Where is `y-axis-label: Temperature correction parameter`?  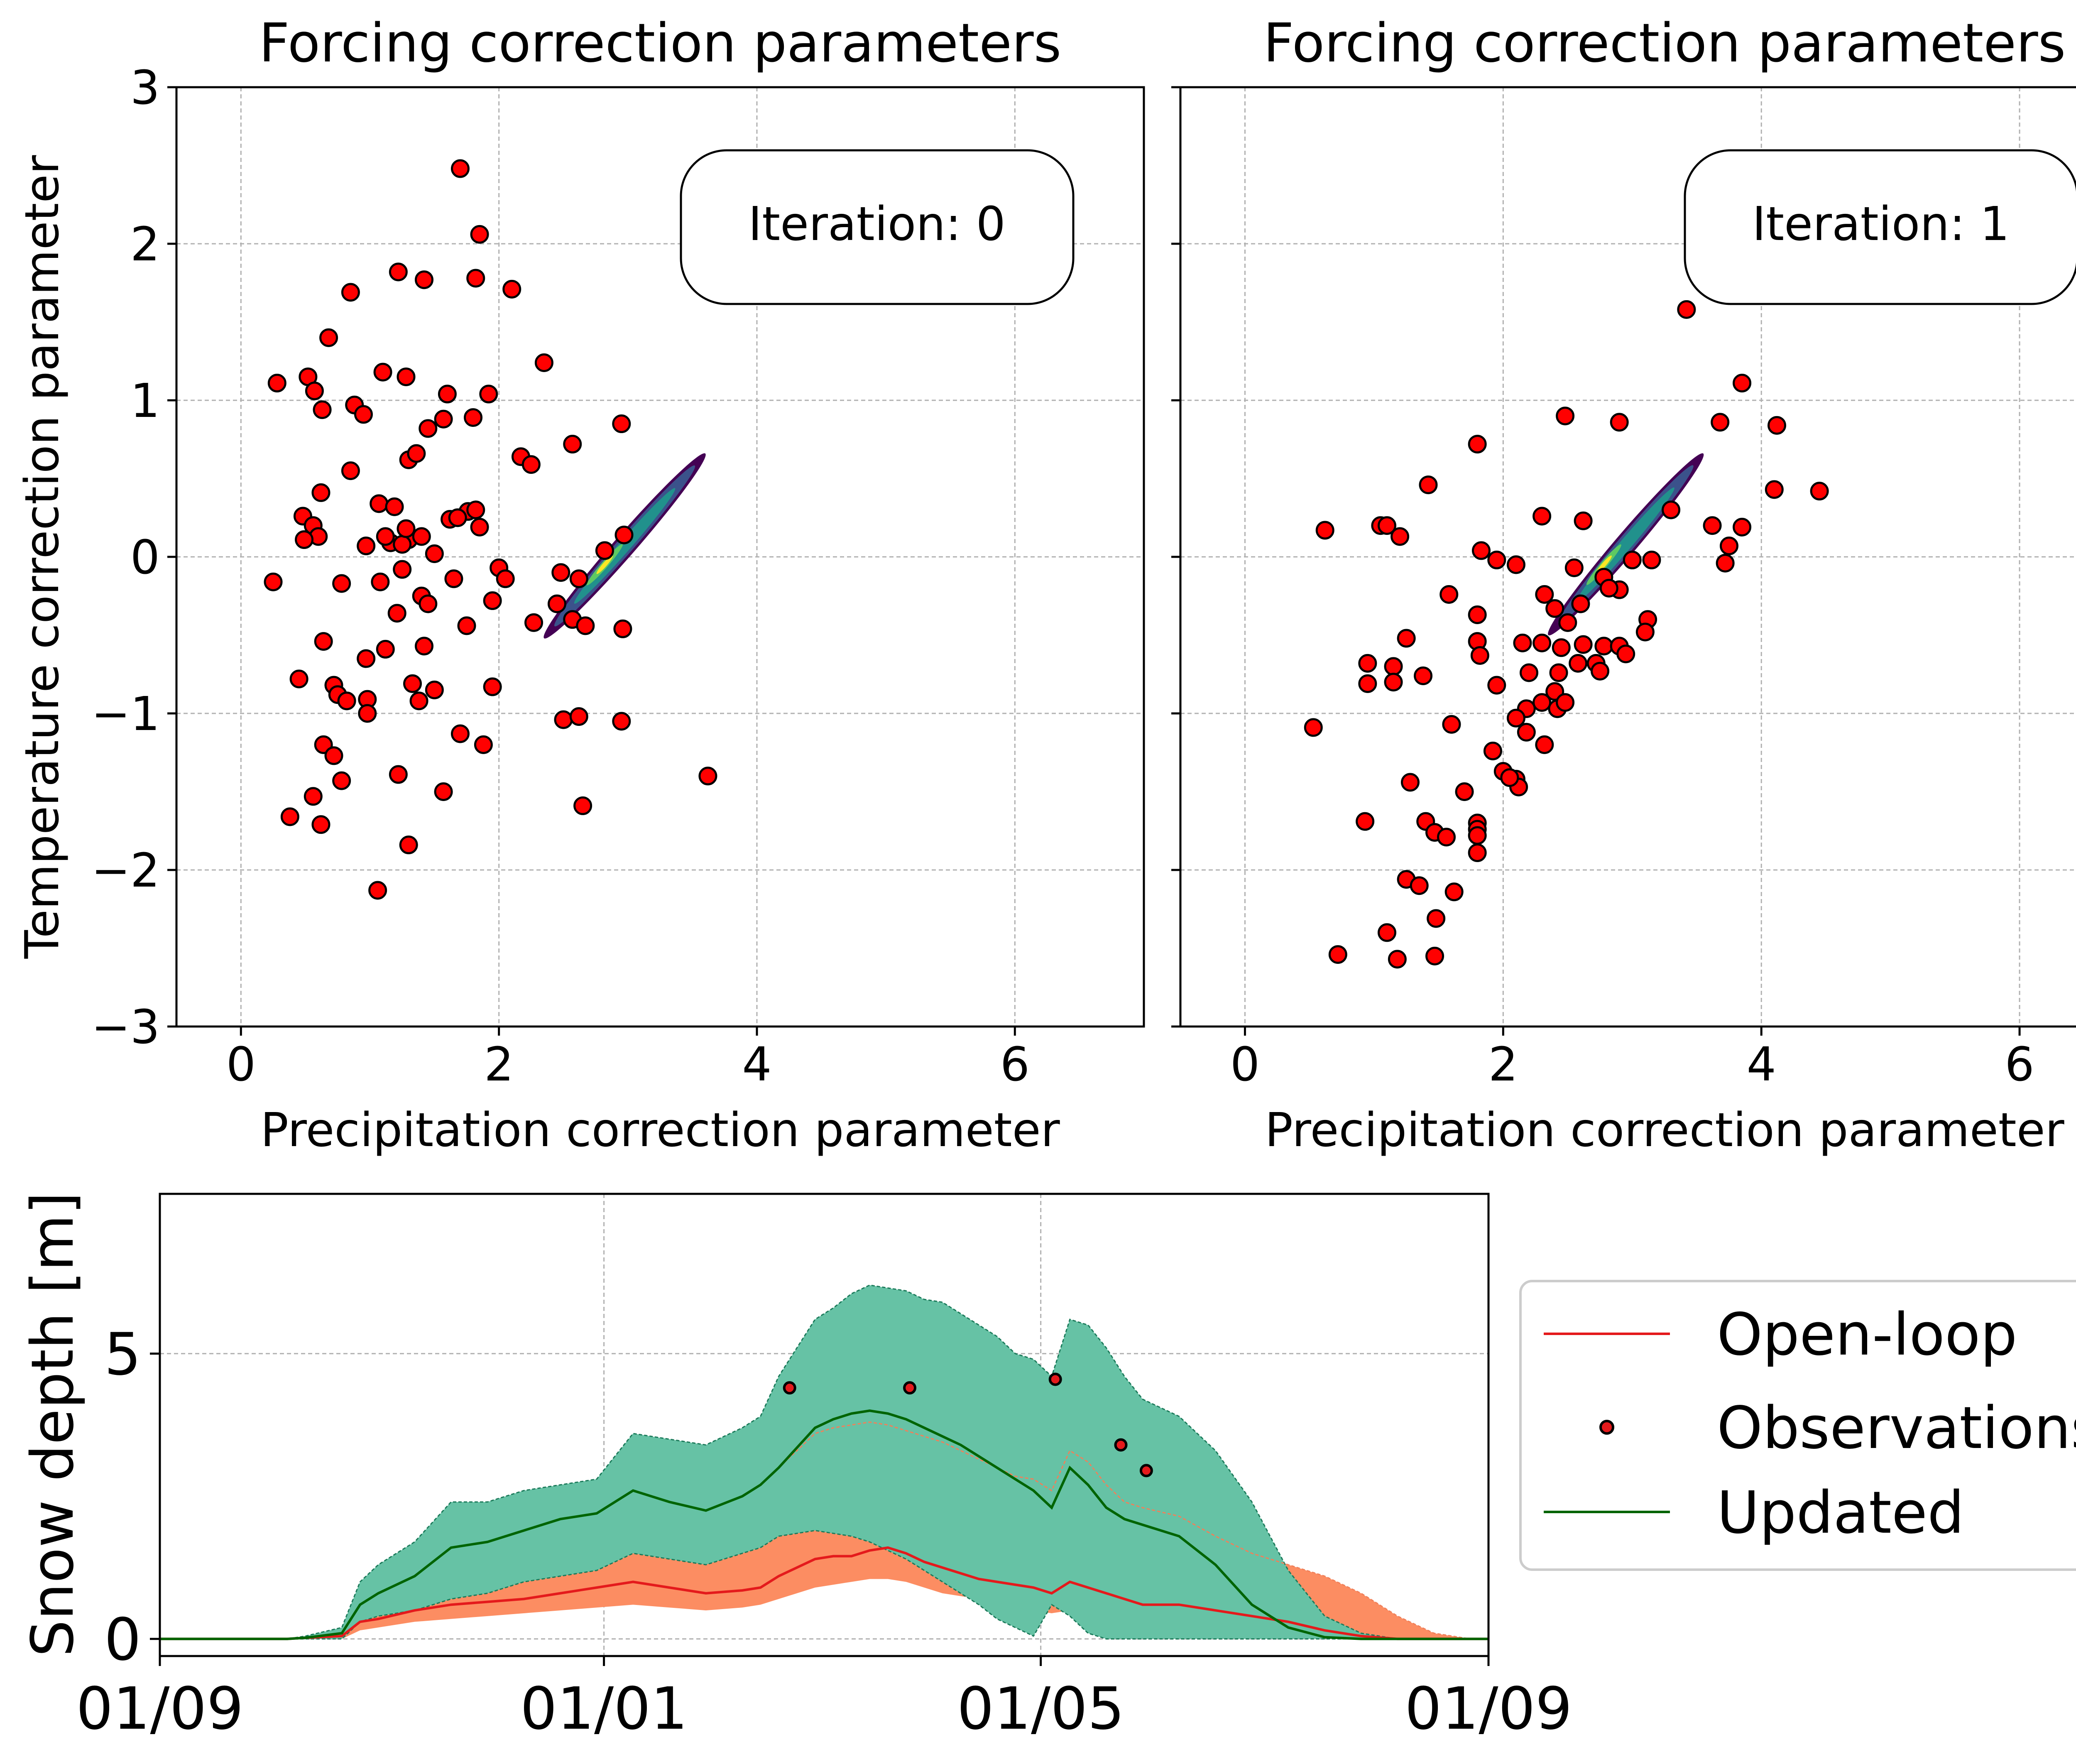 y-axis-label: Temperature correction parameter is located at coordinates (42, 557).